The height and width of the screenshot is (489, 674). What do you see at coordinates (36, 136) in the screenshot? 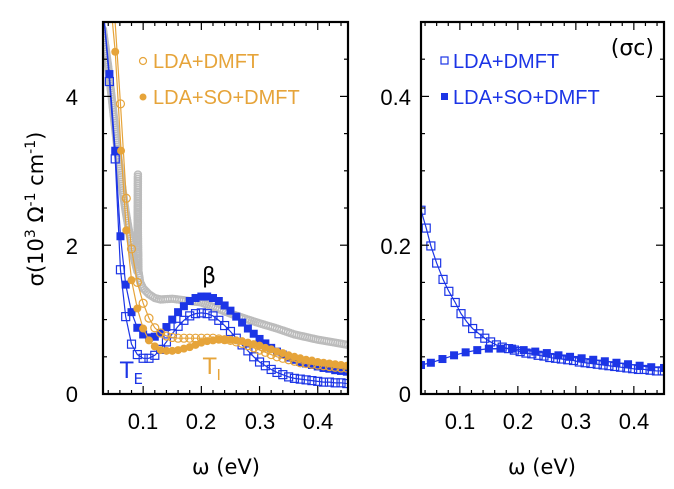
I see `ylabel-part: )` at bounding box center [36, 136].